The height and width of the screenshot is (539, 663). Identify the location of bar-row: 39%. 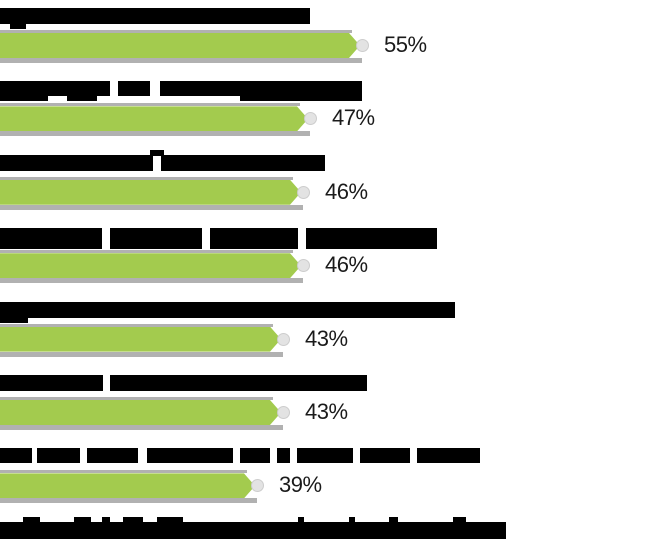
(331, 484).